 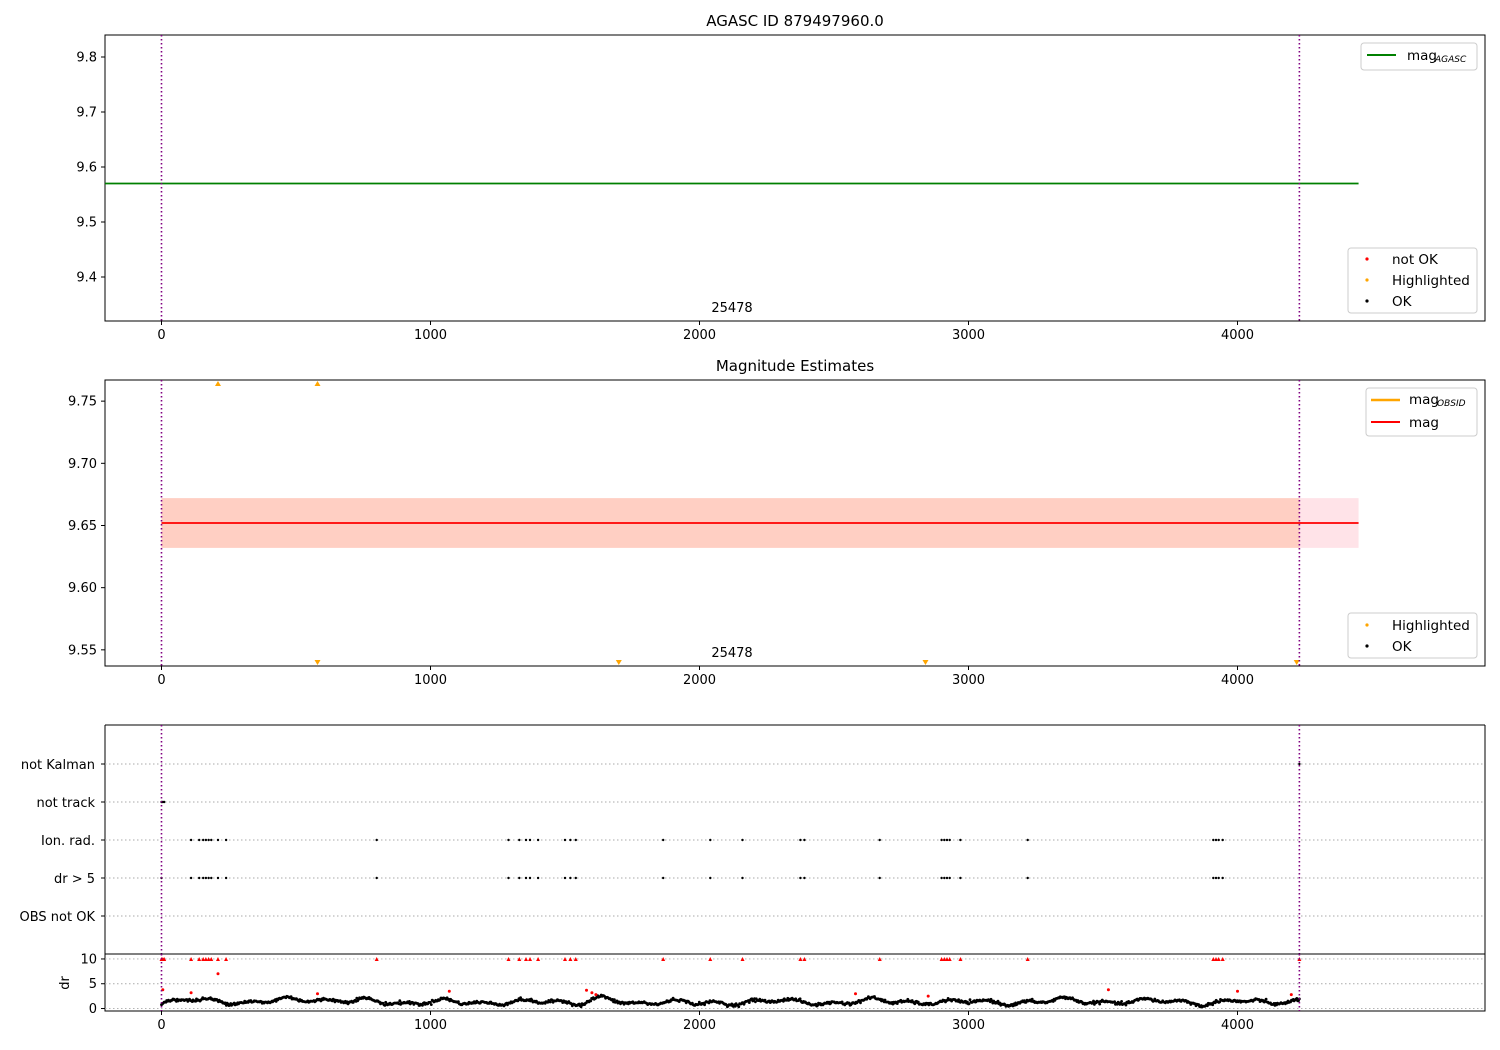 What do you see at coordinates (1402, 302) in the screenshot?
I see `legend-ok: OK` at bounding box center [1402, 302].